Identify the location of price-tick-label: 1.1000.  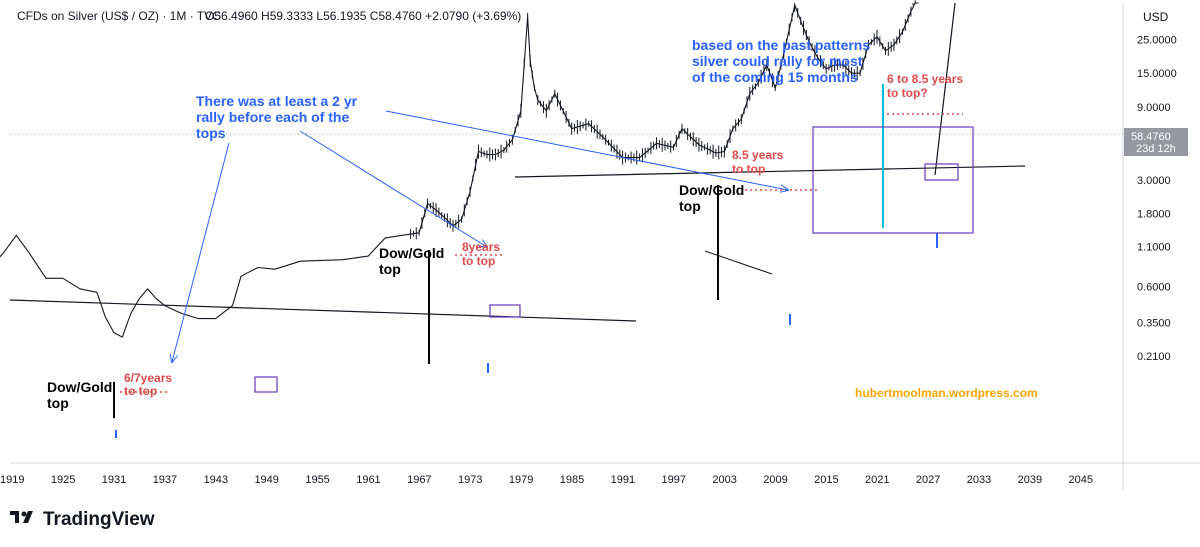
(1154, 247).